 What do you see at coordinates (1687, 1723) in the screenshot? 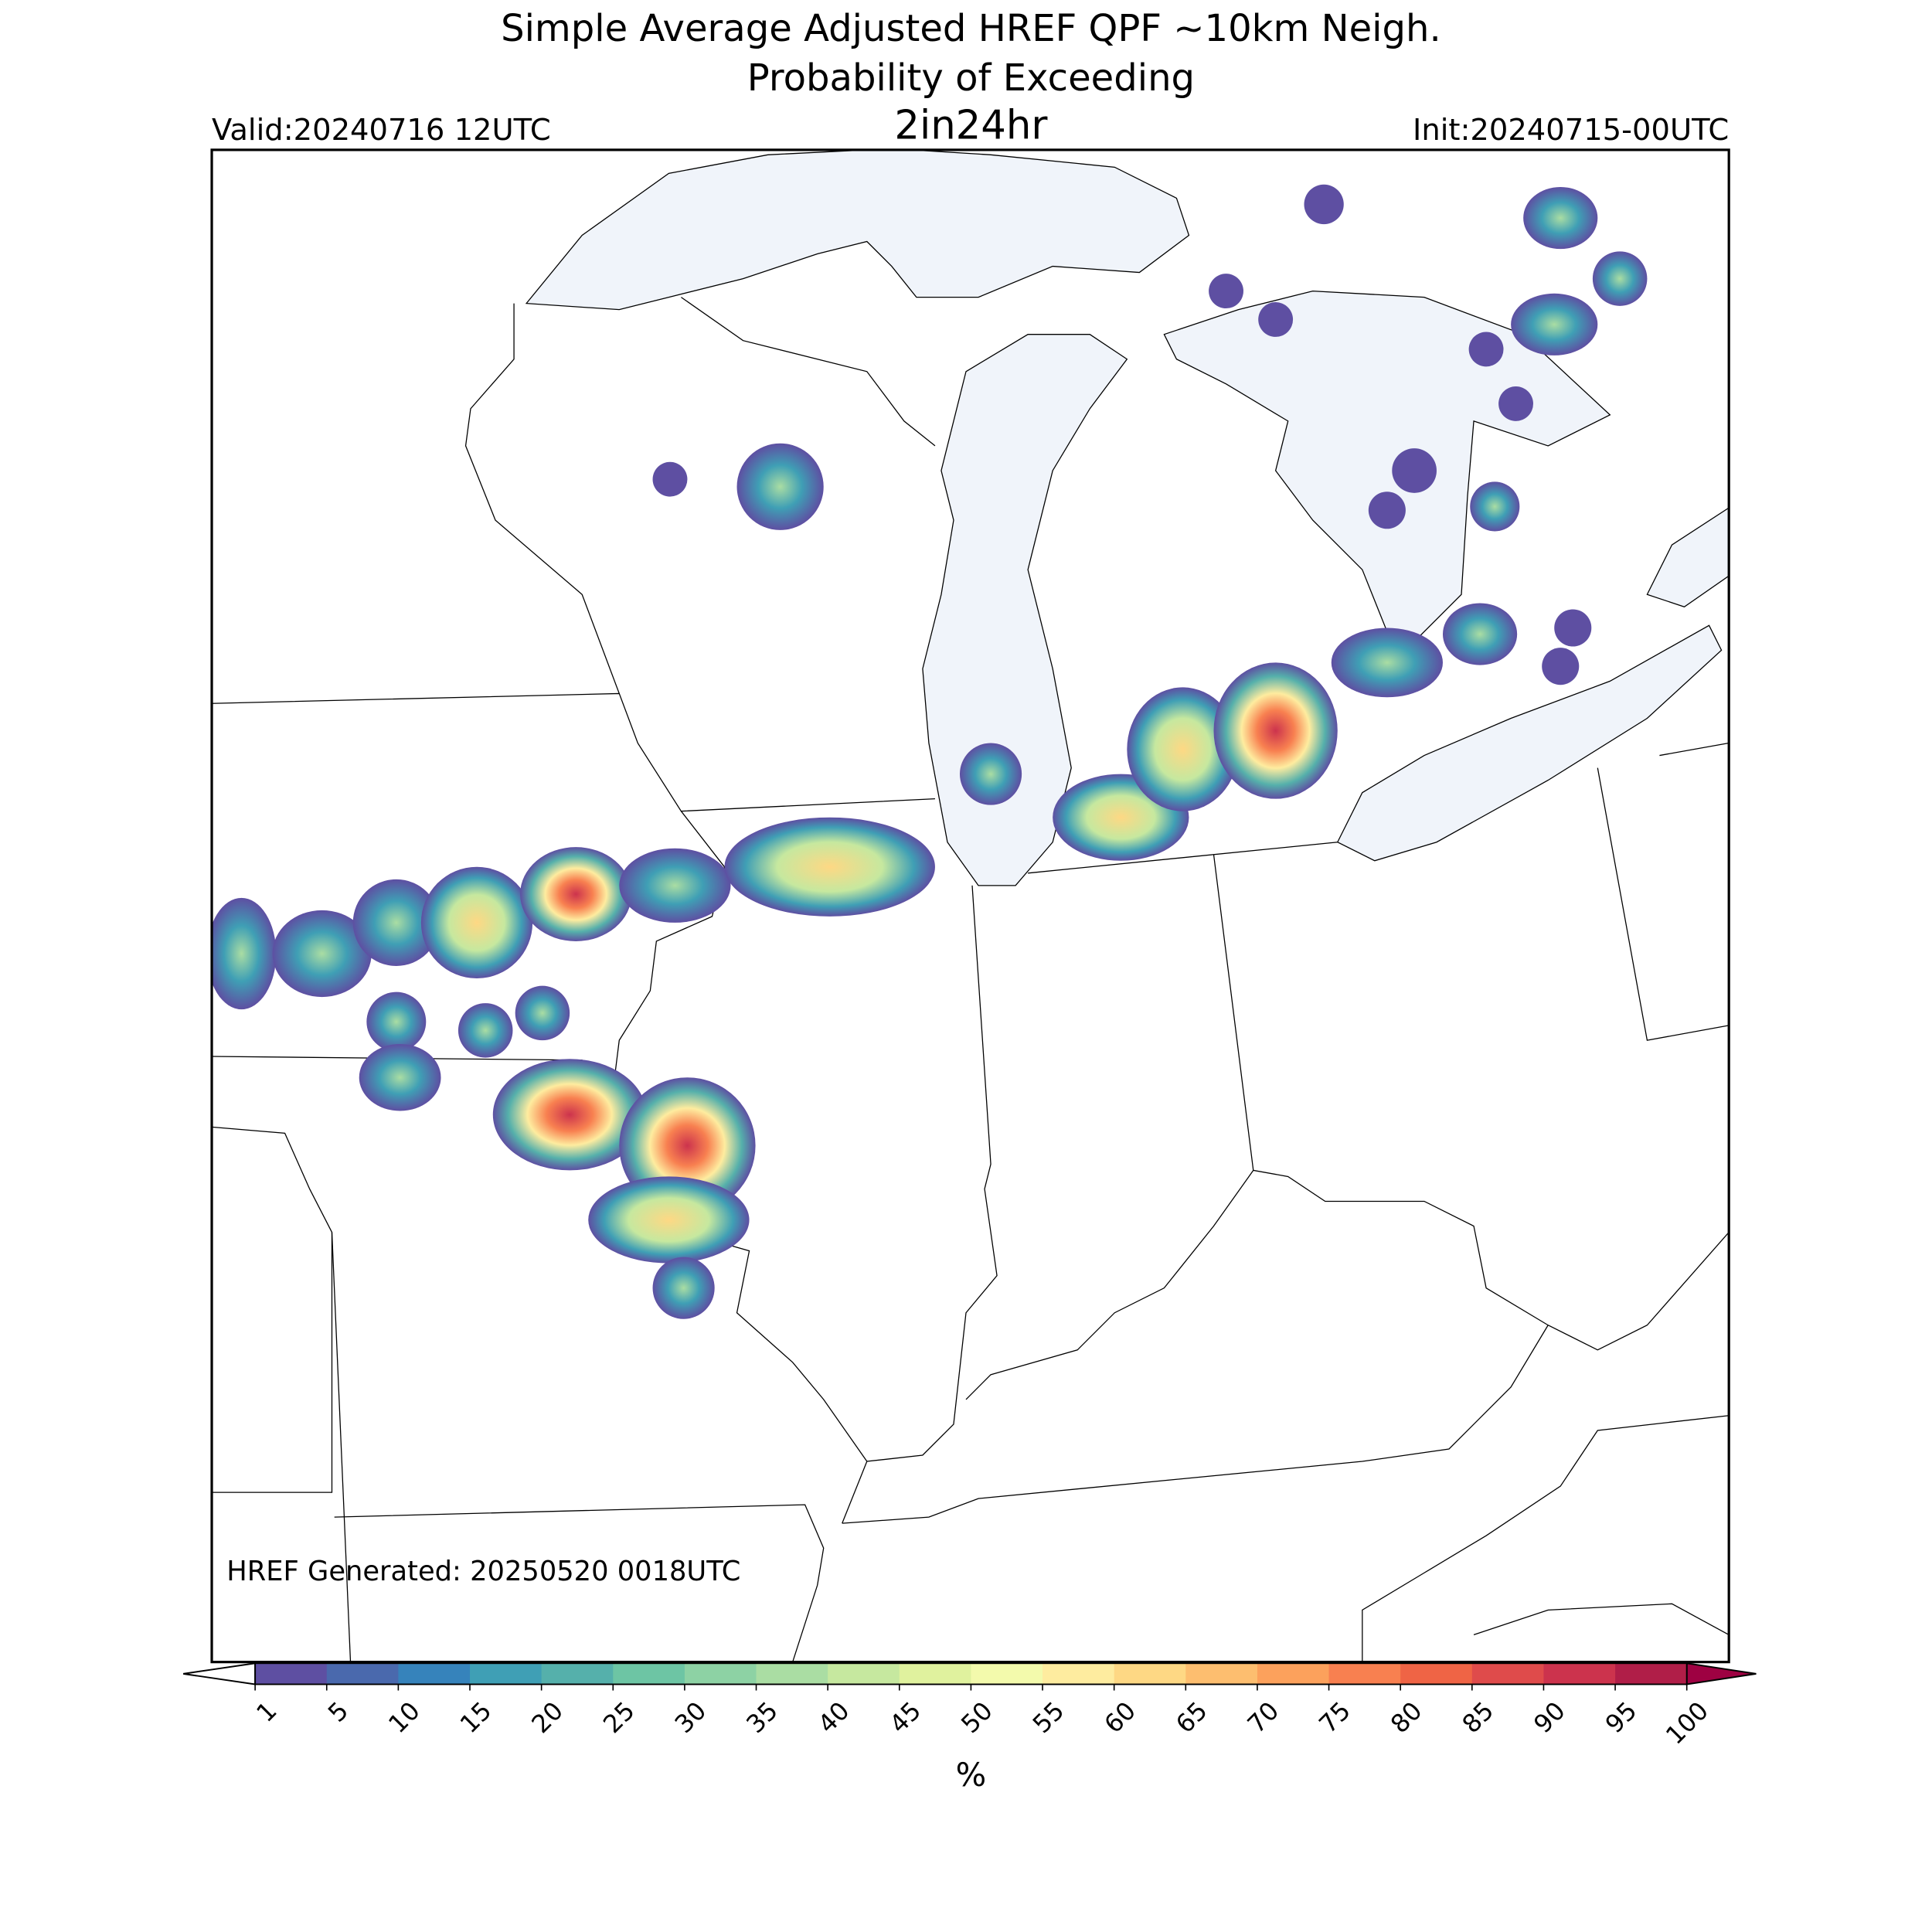
I see `colorbar-tick-label: 100` at bounding box center [1687, 1723].